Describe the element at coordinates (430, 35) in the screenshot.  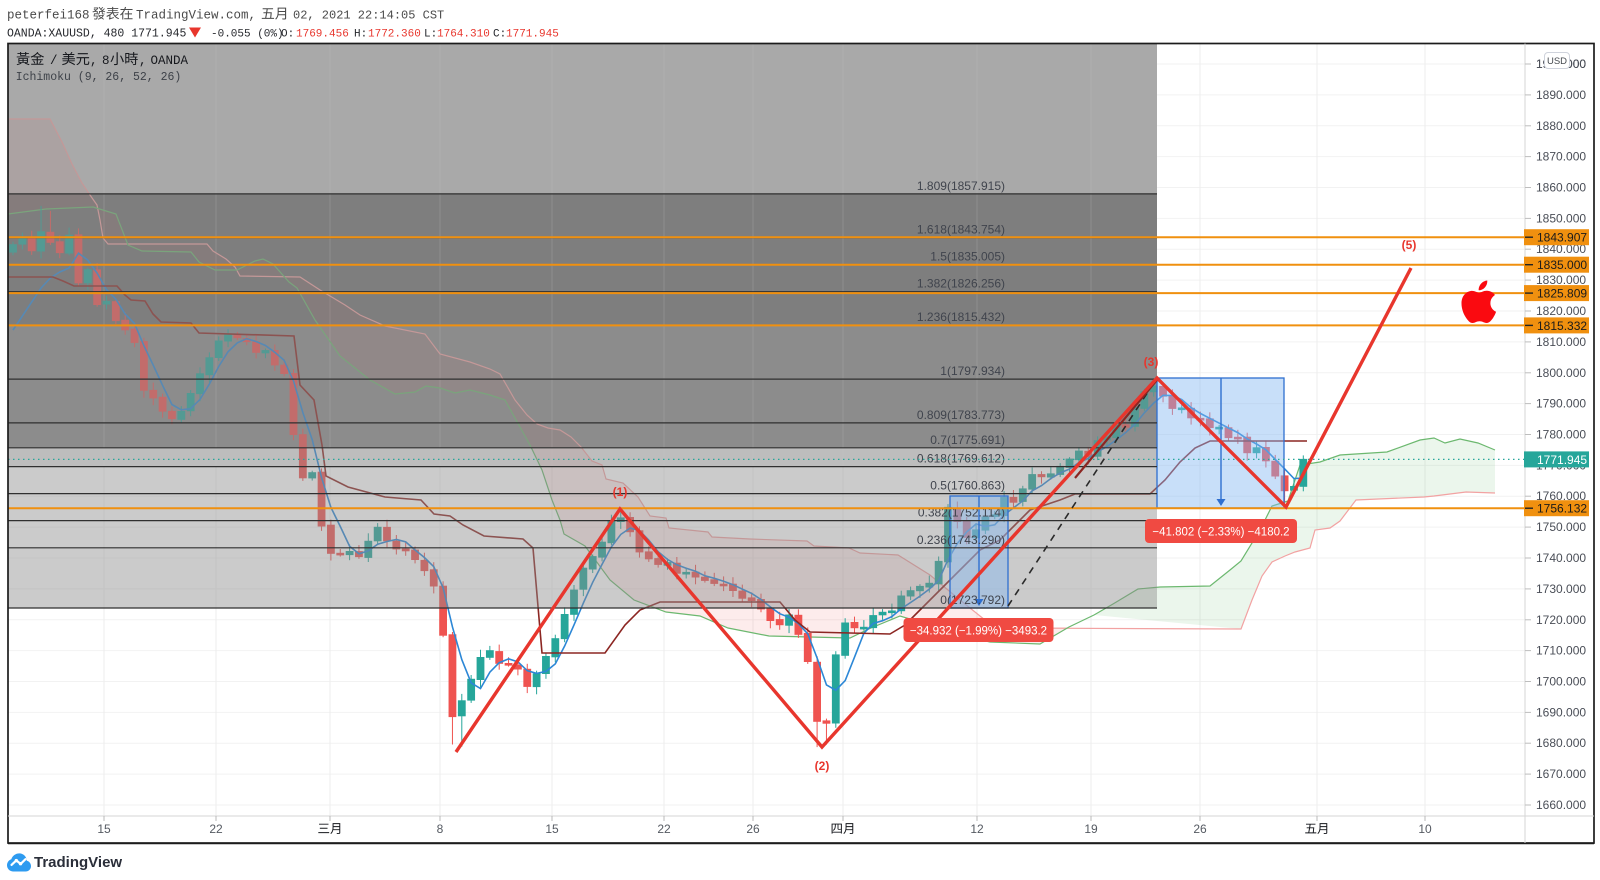
I see `svg-text: L:` at that location.